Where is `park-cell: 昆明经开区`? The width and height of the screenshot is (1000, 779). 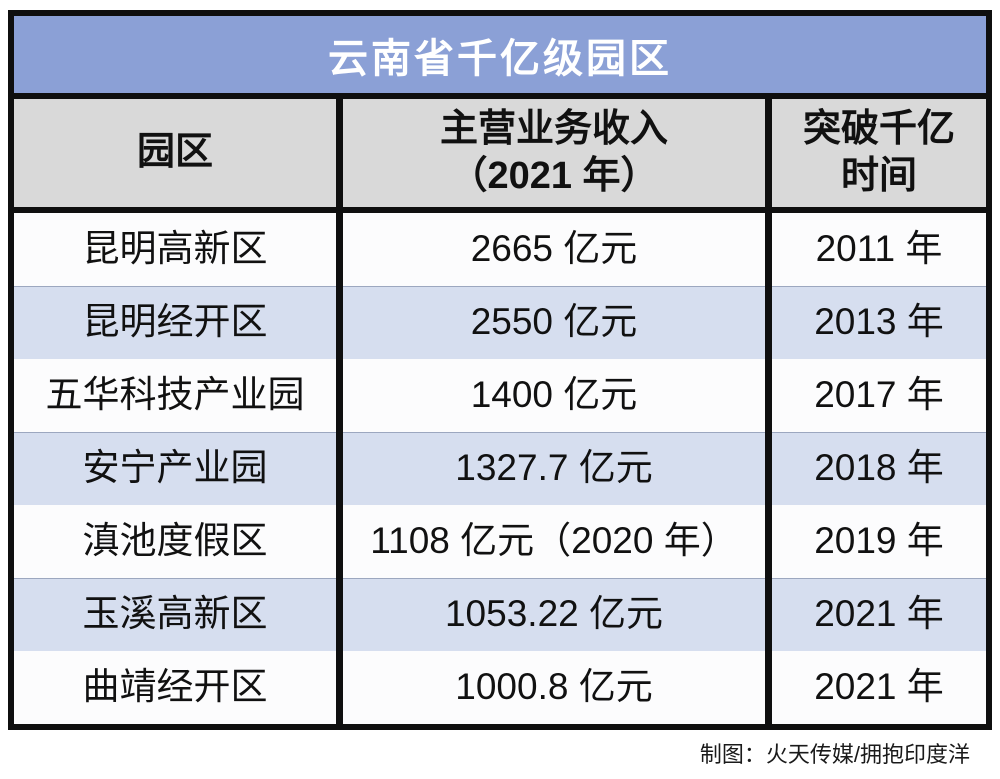
park-cell: 昆明经开区 is located at coordinates (175, 322).